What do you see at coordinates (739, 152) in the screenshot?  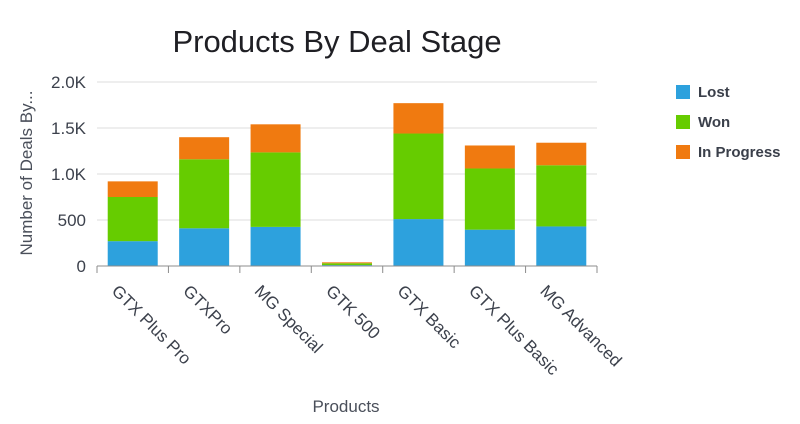 I see `legend-label: In Progress` at bounding box center [739, 152].